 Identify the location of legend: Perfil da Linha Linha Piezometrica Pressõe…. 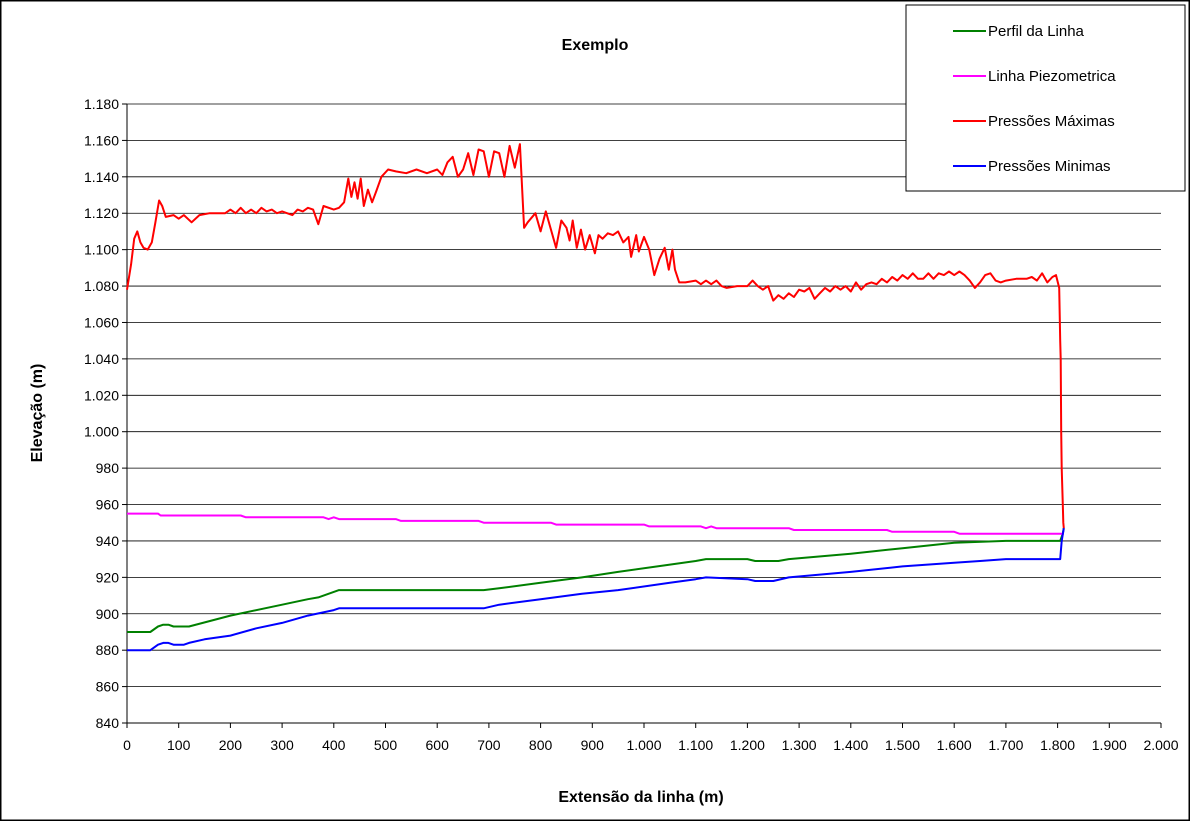
(1045, 98).